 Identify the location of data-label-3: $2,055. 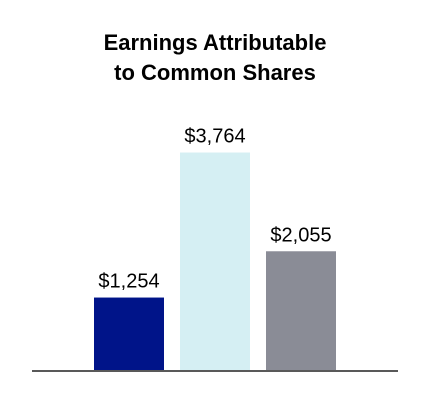
(300, 235).